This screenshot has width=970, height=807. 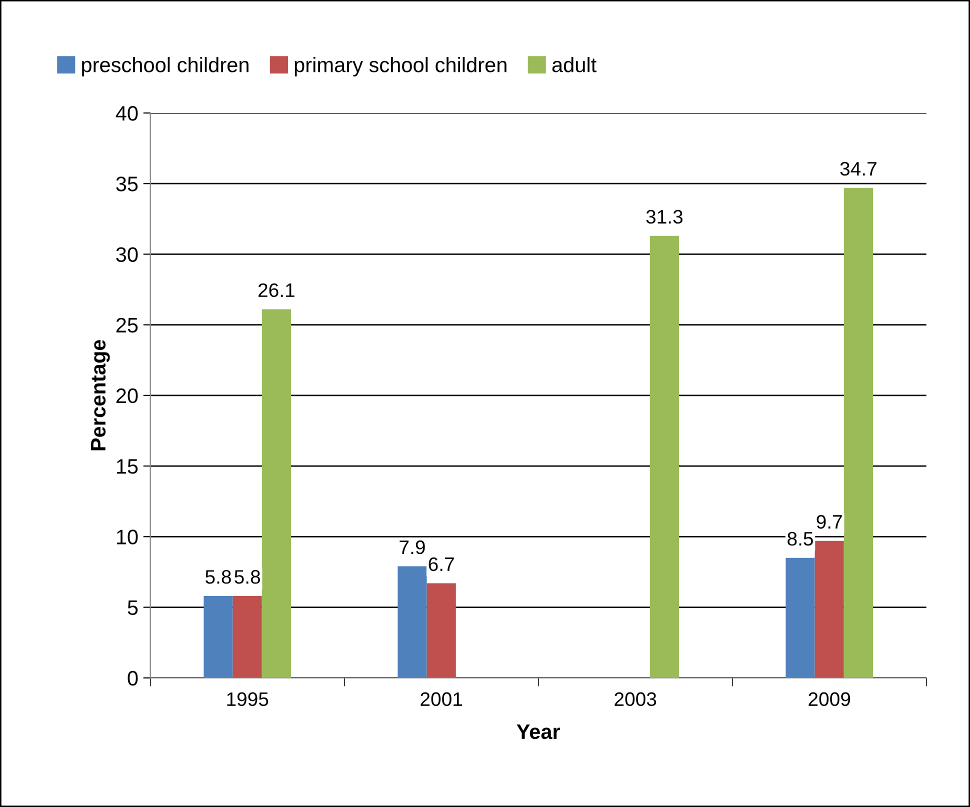 What do you see at coordinates (400, 66) in the screenshot?
I see `legend-label: primary school children` at bounding box center [400, 66].